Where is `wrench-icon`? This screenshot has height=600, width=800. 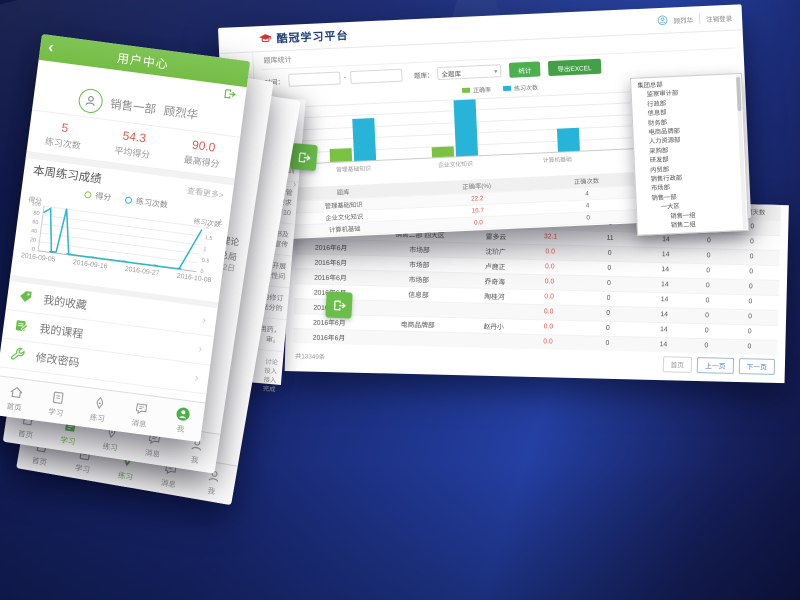
wrench-icon is located at coordinates (23, 355).